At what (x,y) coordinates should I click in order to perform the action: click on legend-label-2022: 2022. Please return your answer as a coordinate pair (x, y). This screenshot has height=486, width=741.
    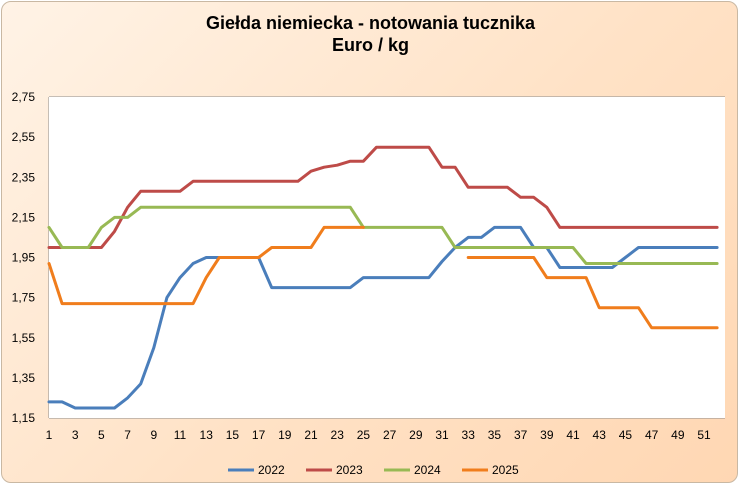
    Looking at the image, I should click on (271, 470).